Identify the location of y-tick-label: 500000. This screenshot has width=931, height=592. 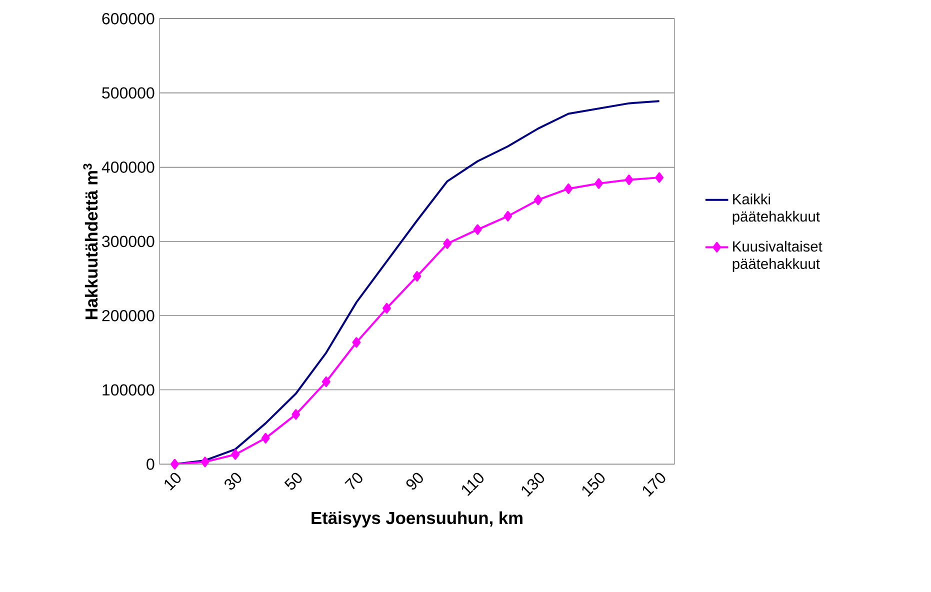
(128, 92).